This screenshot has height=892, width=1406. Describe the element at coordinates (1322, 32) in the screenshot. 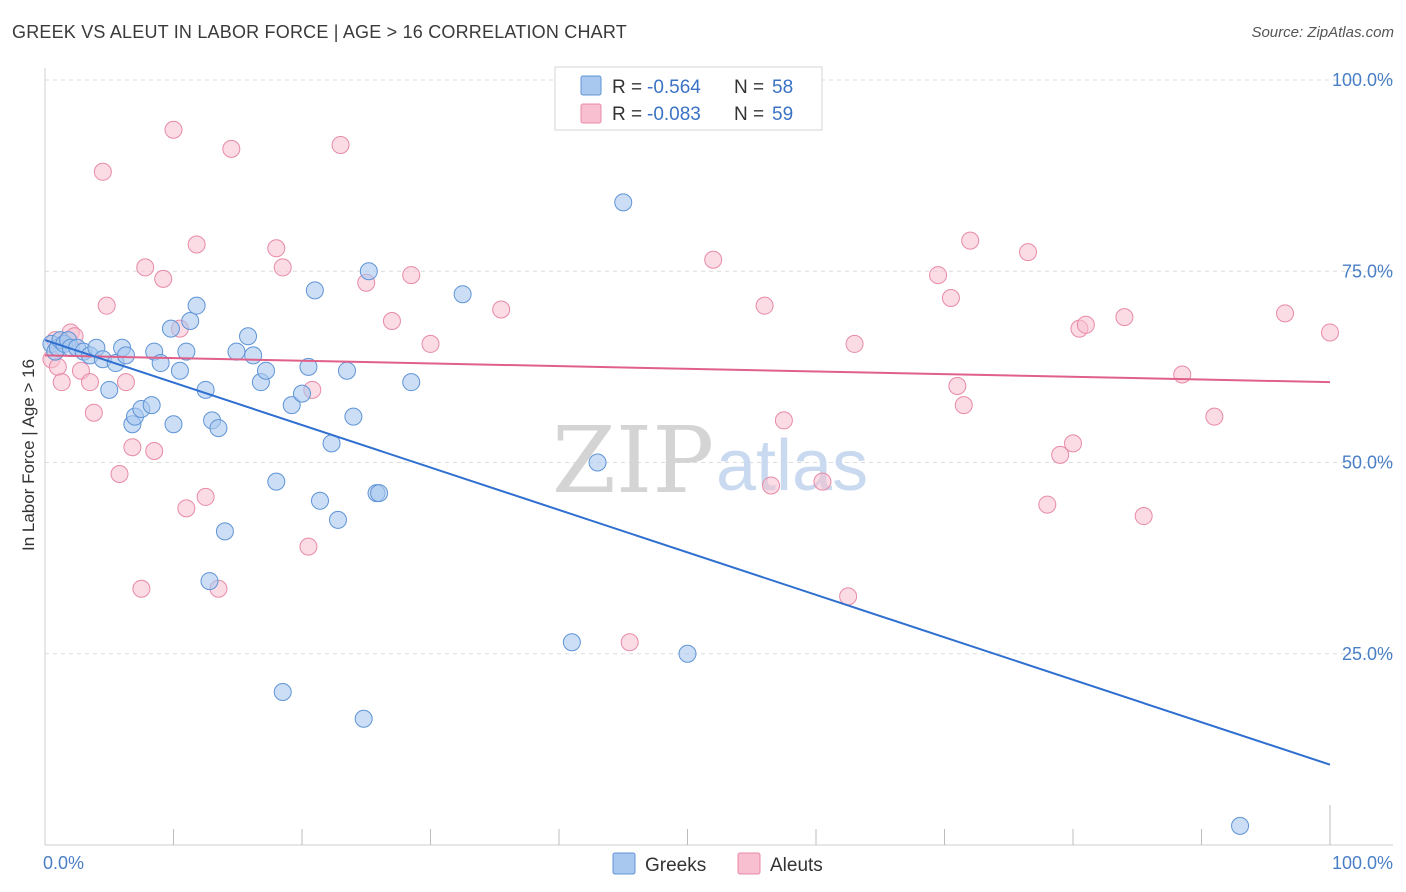

I see `source-credit: Source: ZipAtlas.com` at that location.